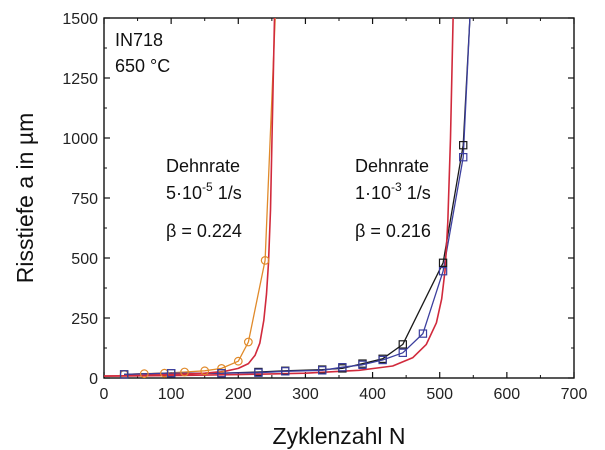  I want to click on x-tick-label: 500, so click(439, 394).